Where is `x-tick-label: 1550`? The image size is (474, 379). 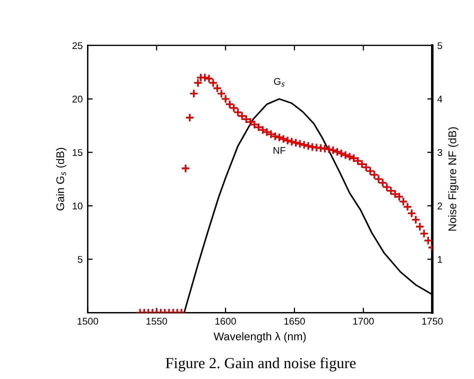 x-tick-label: 1550 is located at coordinates (157, 321).